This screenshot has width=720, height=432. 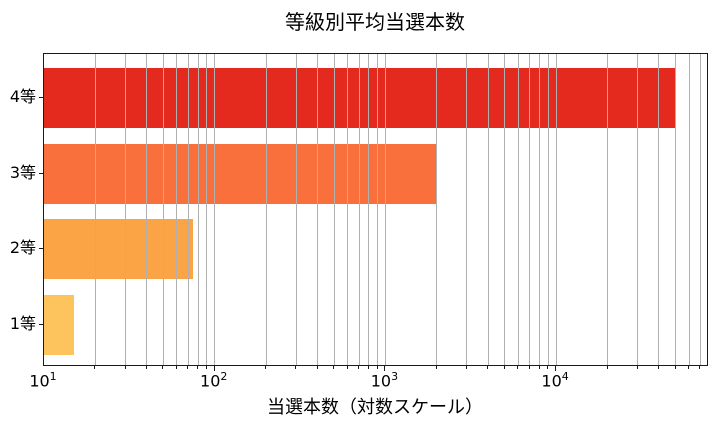 I want to click on x-tick-label-10e1: 101, so click(x=43, y=380).